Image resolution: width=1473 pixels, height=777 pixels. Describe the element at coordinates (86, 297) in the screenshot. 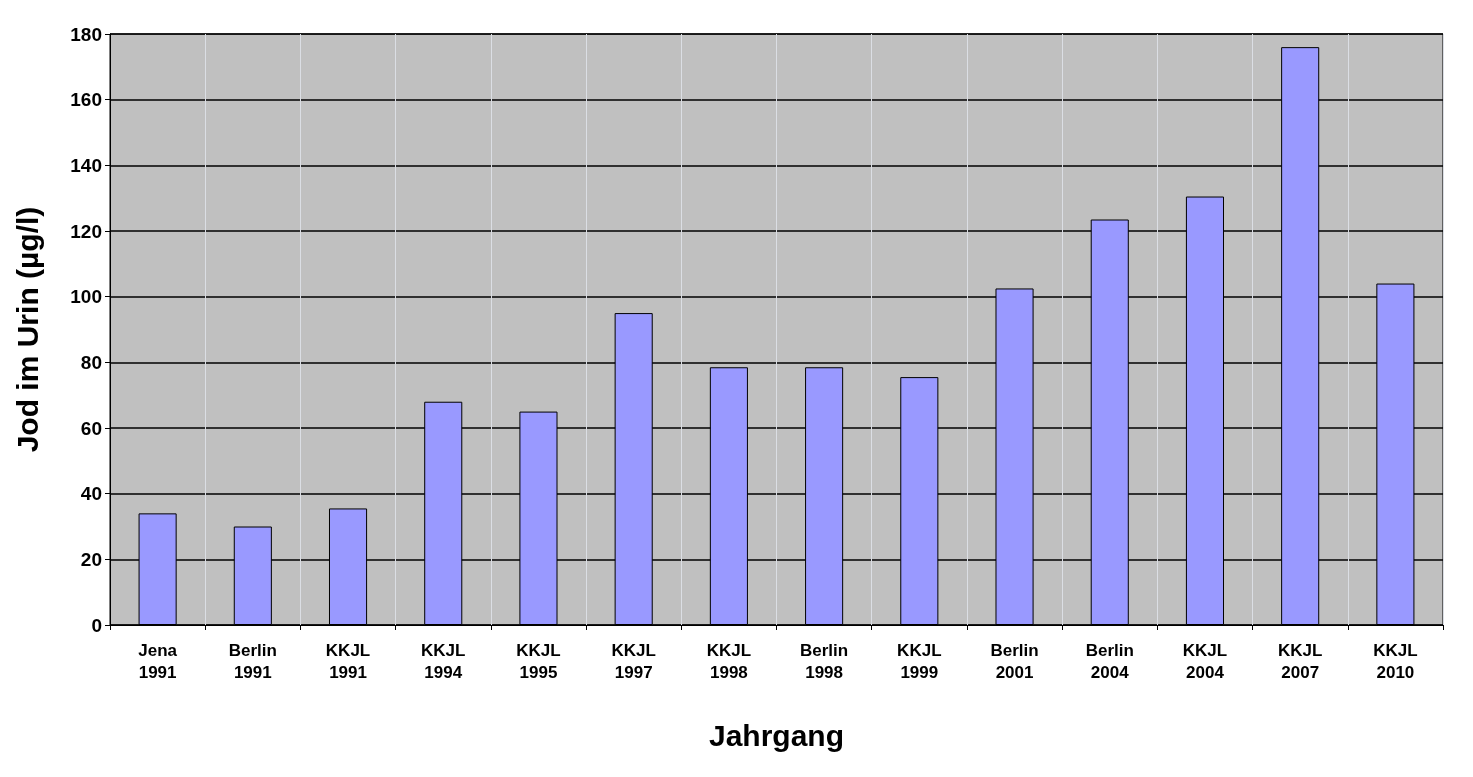

I see `y-tick-label: 100` at that location.